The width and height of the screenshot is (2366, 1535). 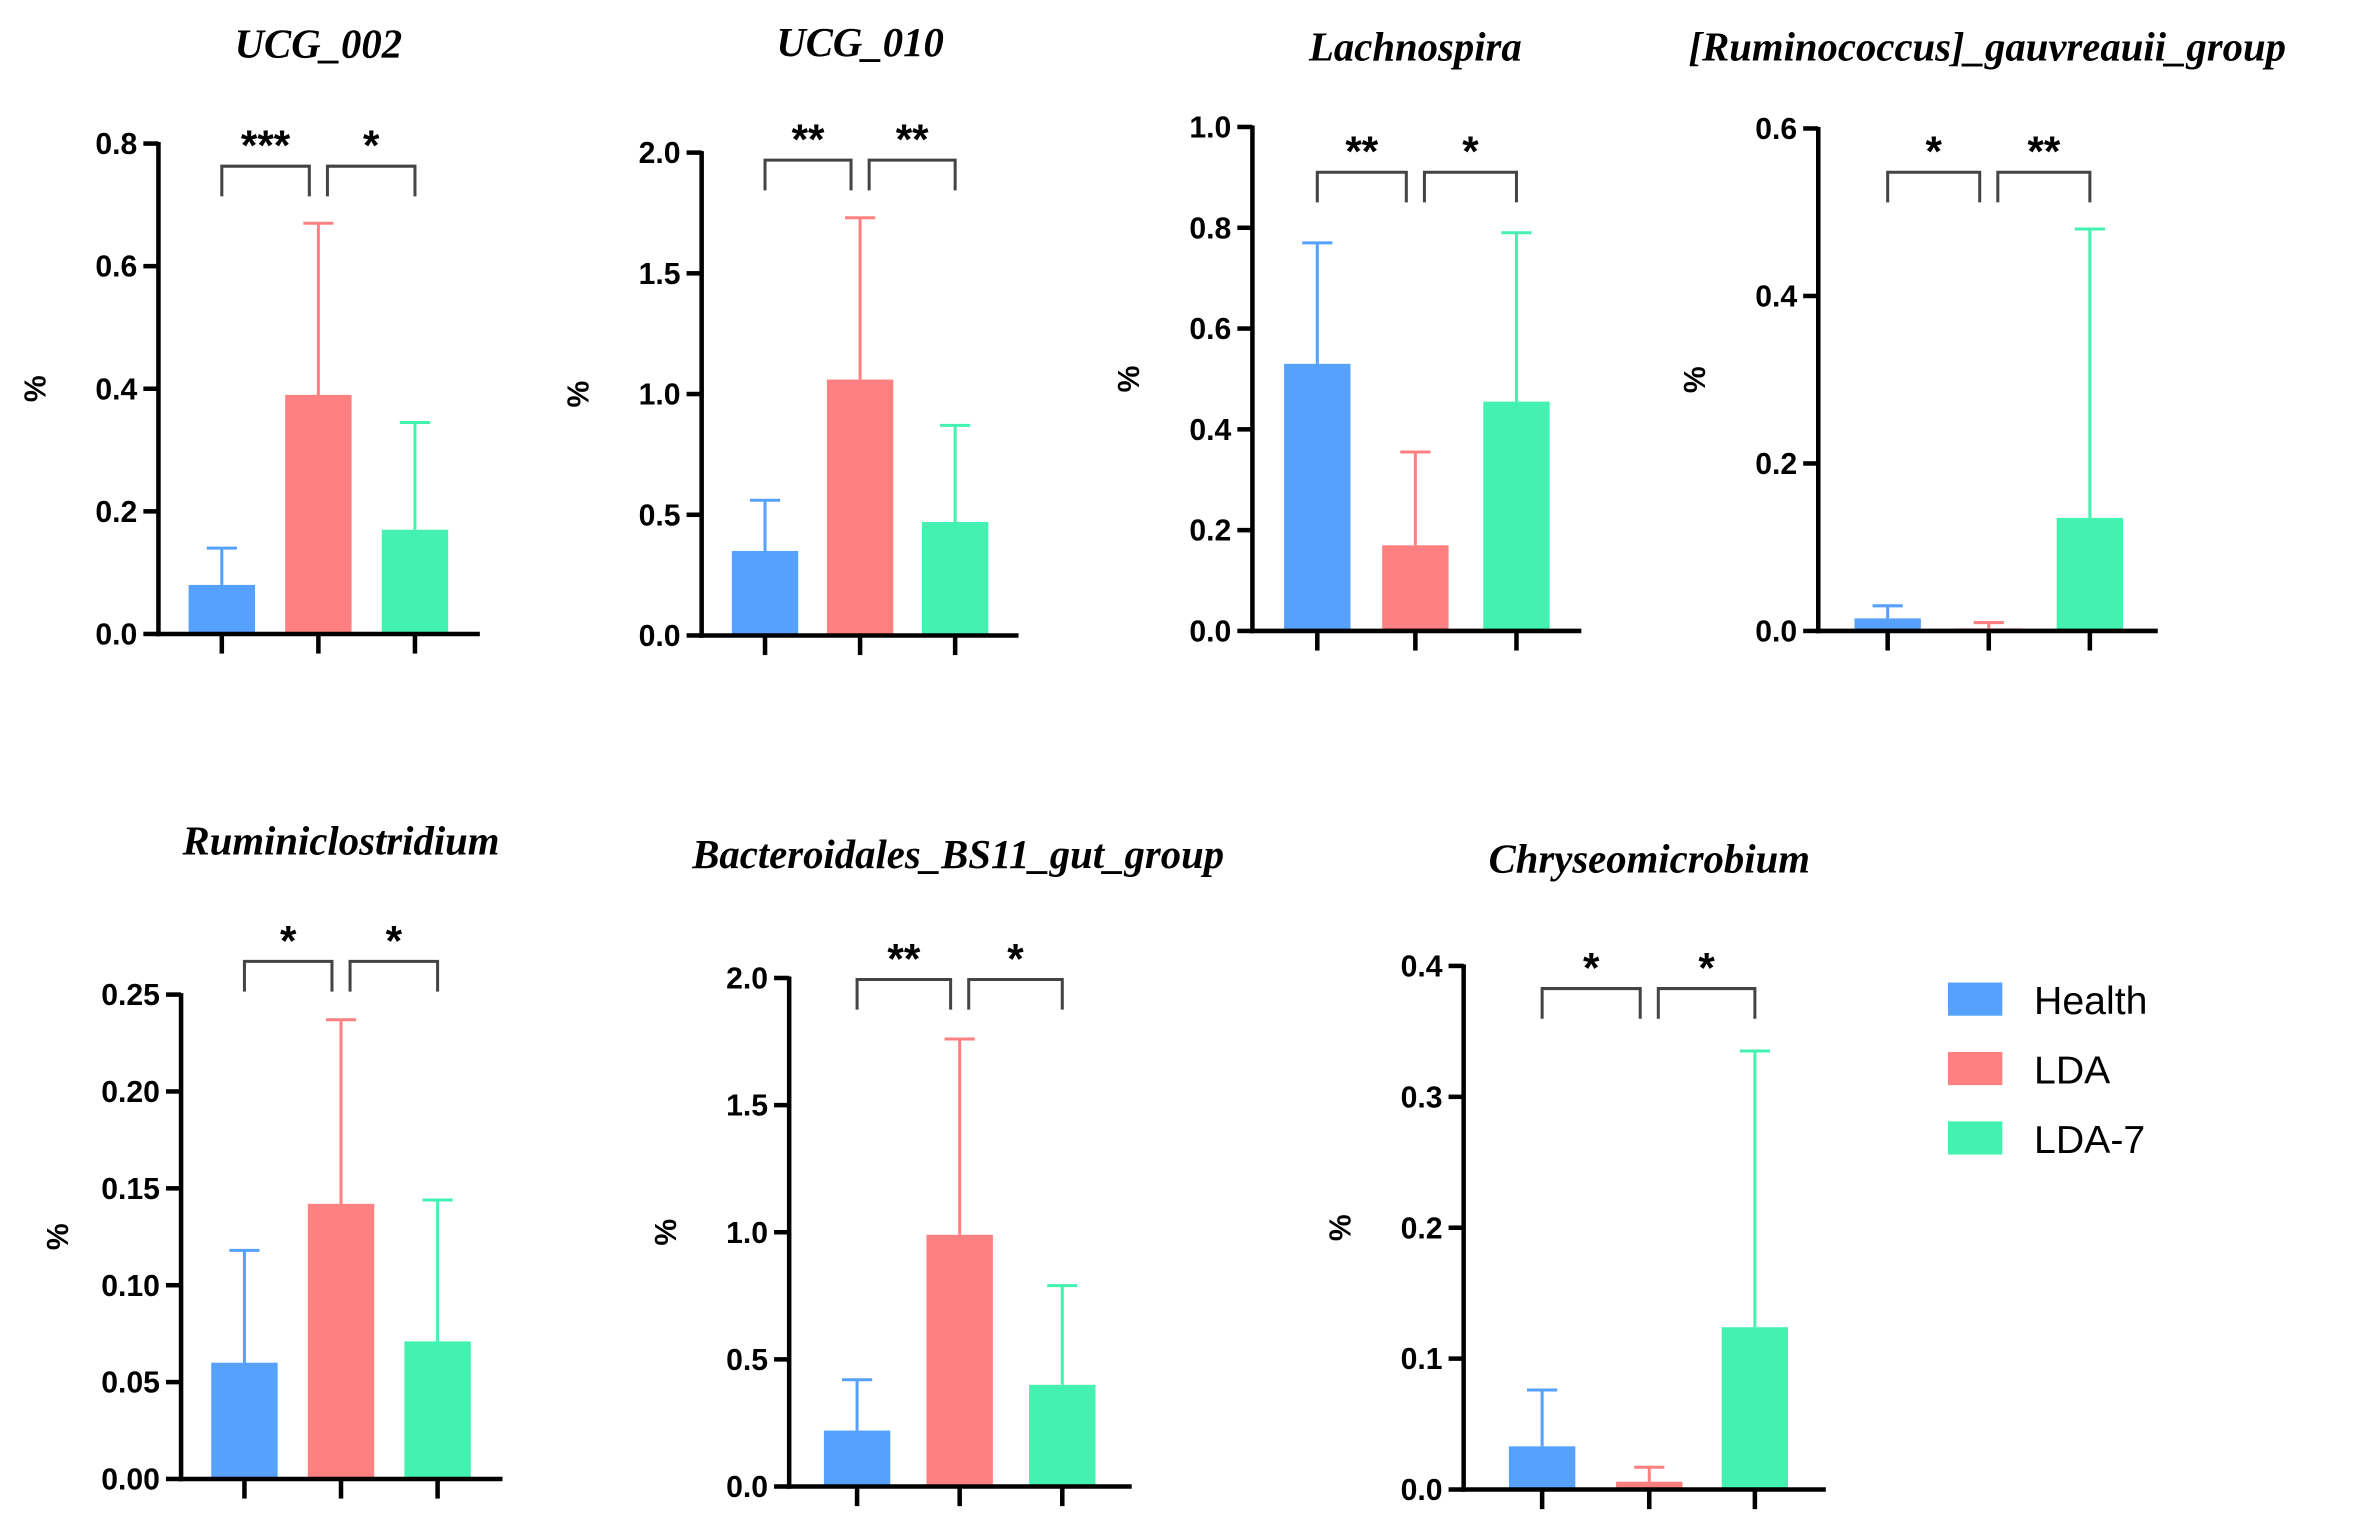 I want to click on y-tick-label: 0.1, so click(x=1422, y=1359).